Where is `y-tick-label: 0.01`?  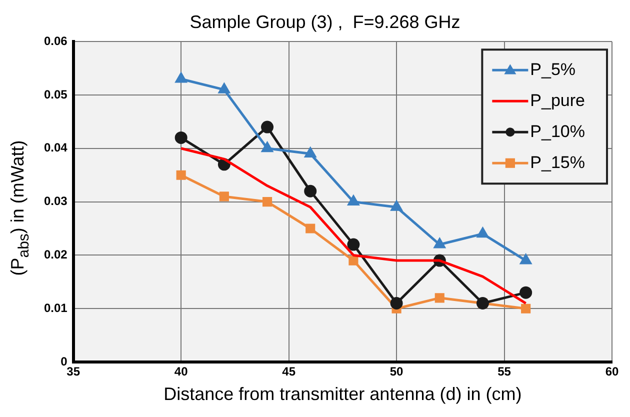
y-tick-label: 0.01 is located at coordinates (56, 307).